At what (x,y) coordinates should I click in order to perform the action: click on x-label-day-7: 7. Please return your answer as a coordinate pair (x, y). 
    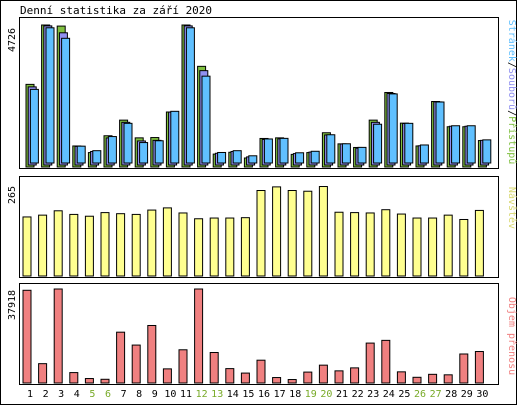
    Looking at the image, I should click on (124, 394).